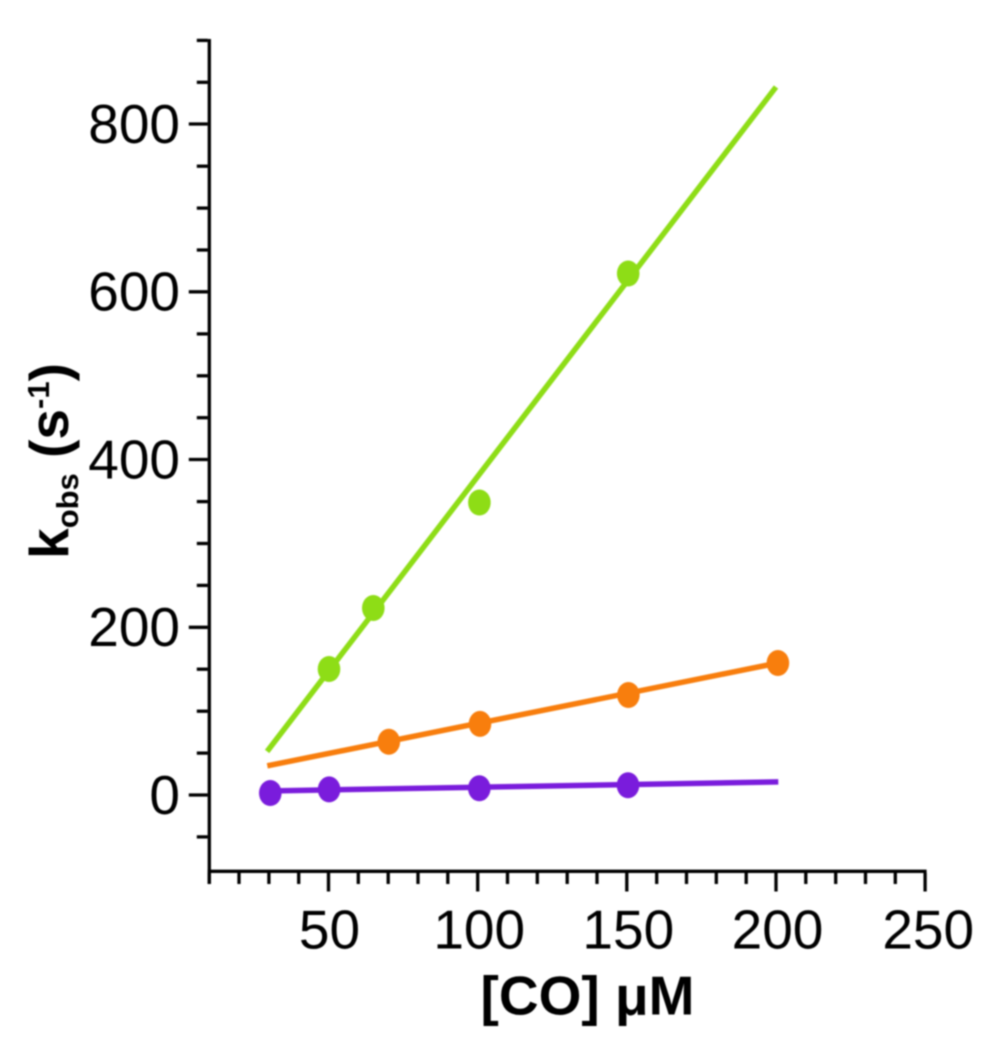  I want to click on svg-text: 0, so click(164, 795).